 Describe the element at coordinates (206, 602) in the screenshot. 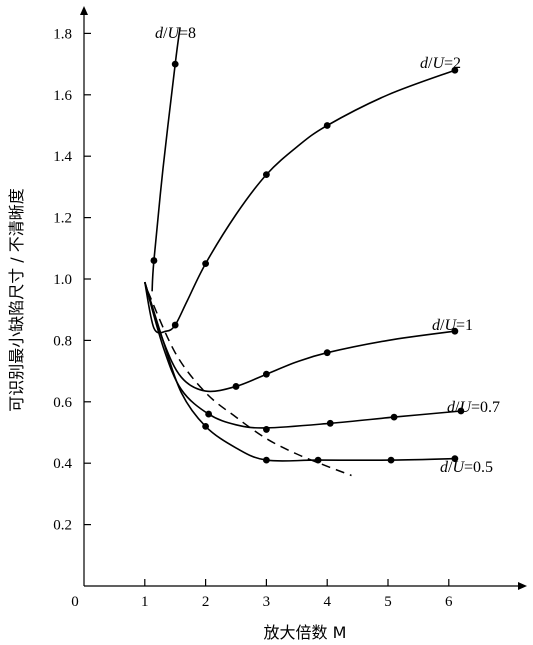

I see `x-tick-label: 2` at that location.